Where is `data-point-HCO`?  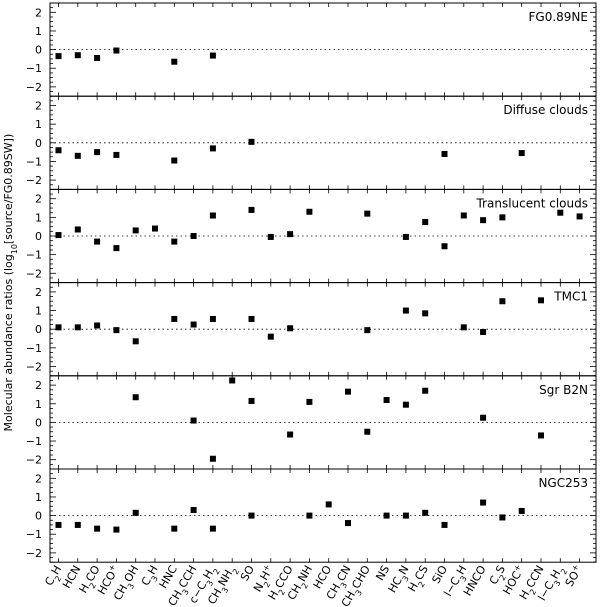
data-point-HCO is located at coordinates (328, 504).